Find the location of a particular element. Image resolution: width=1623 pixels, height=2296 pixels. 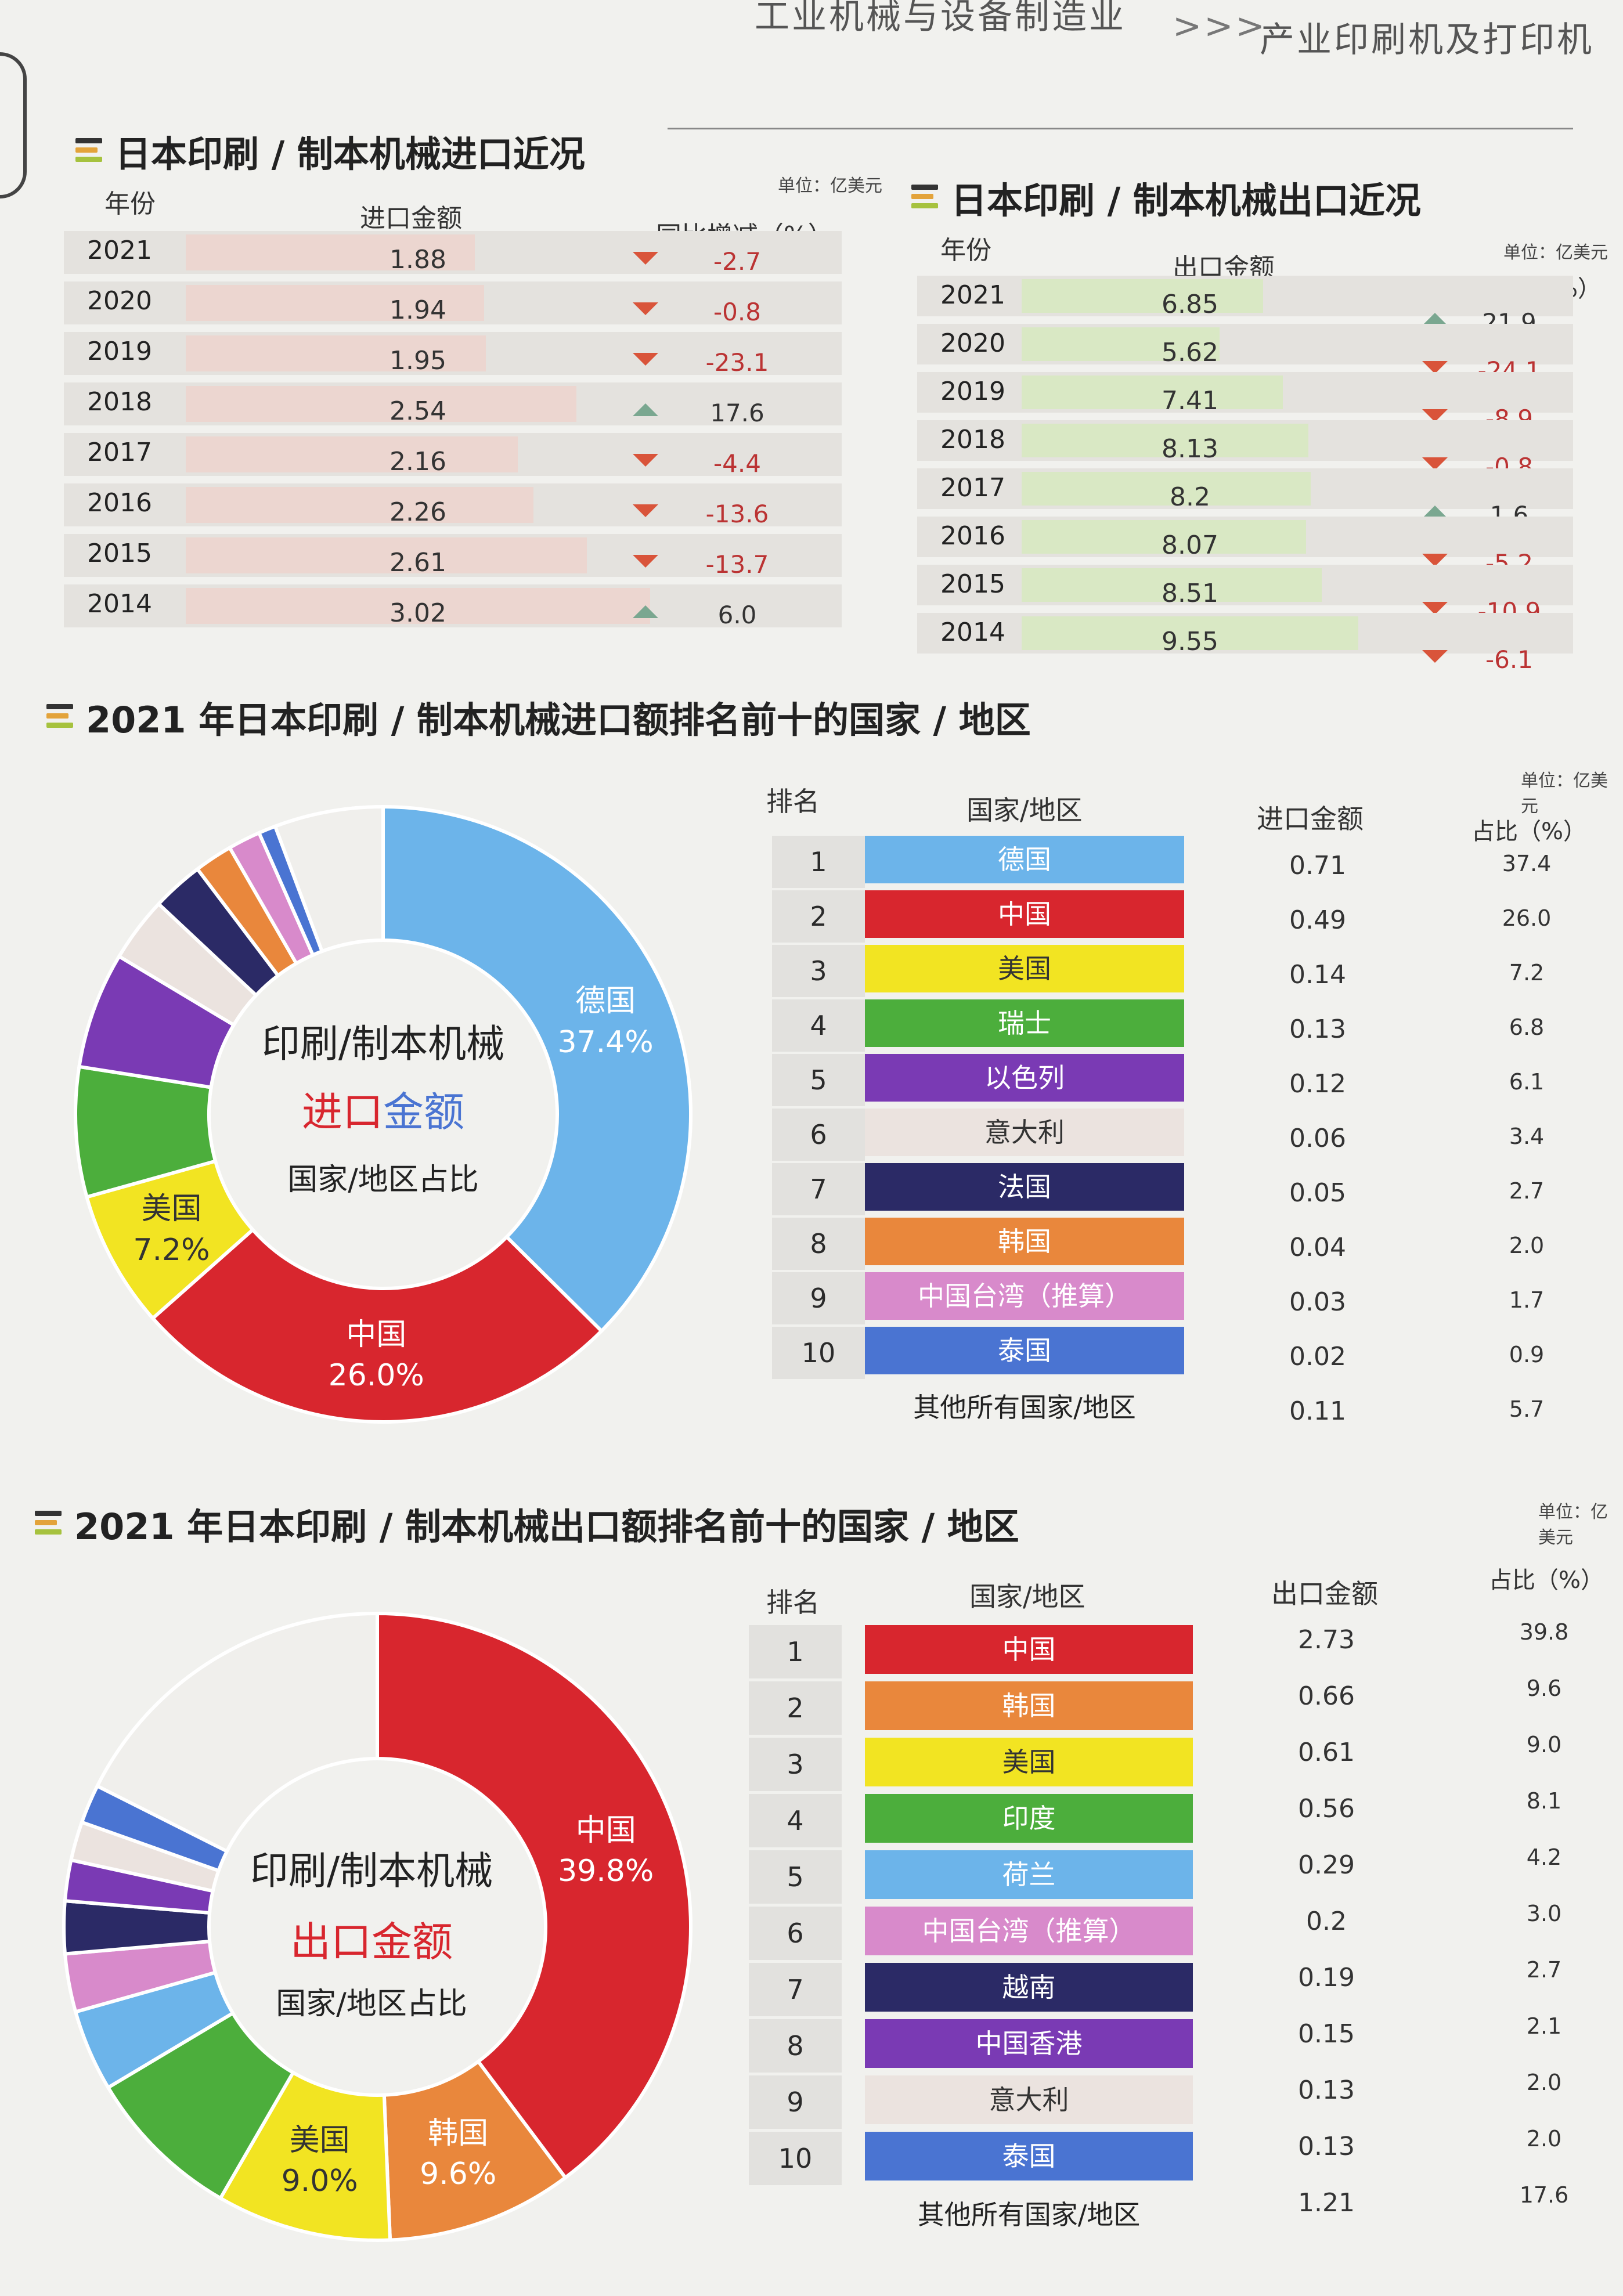

rank-number: 1 is located at coordinates (819, 862).